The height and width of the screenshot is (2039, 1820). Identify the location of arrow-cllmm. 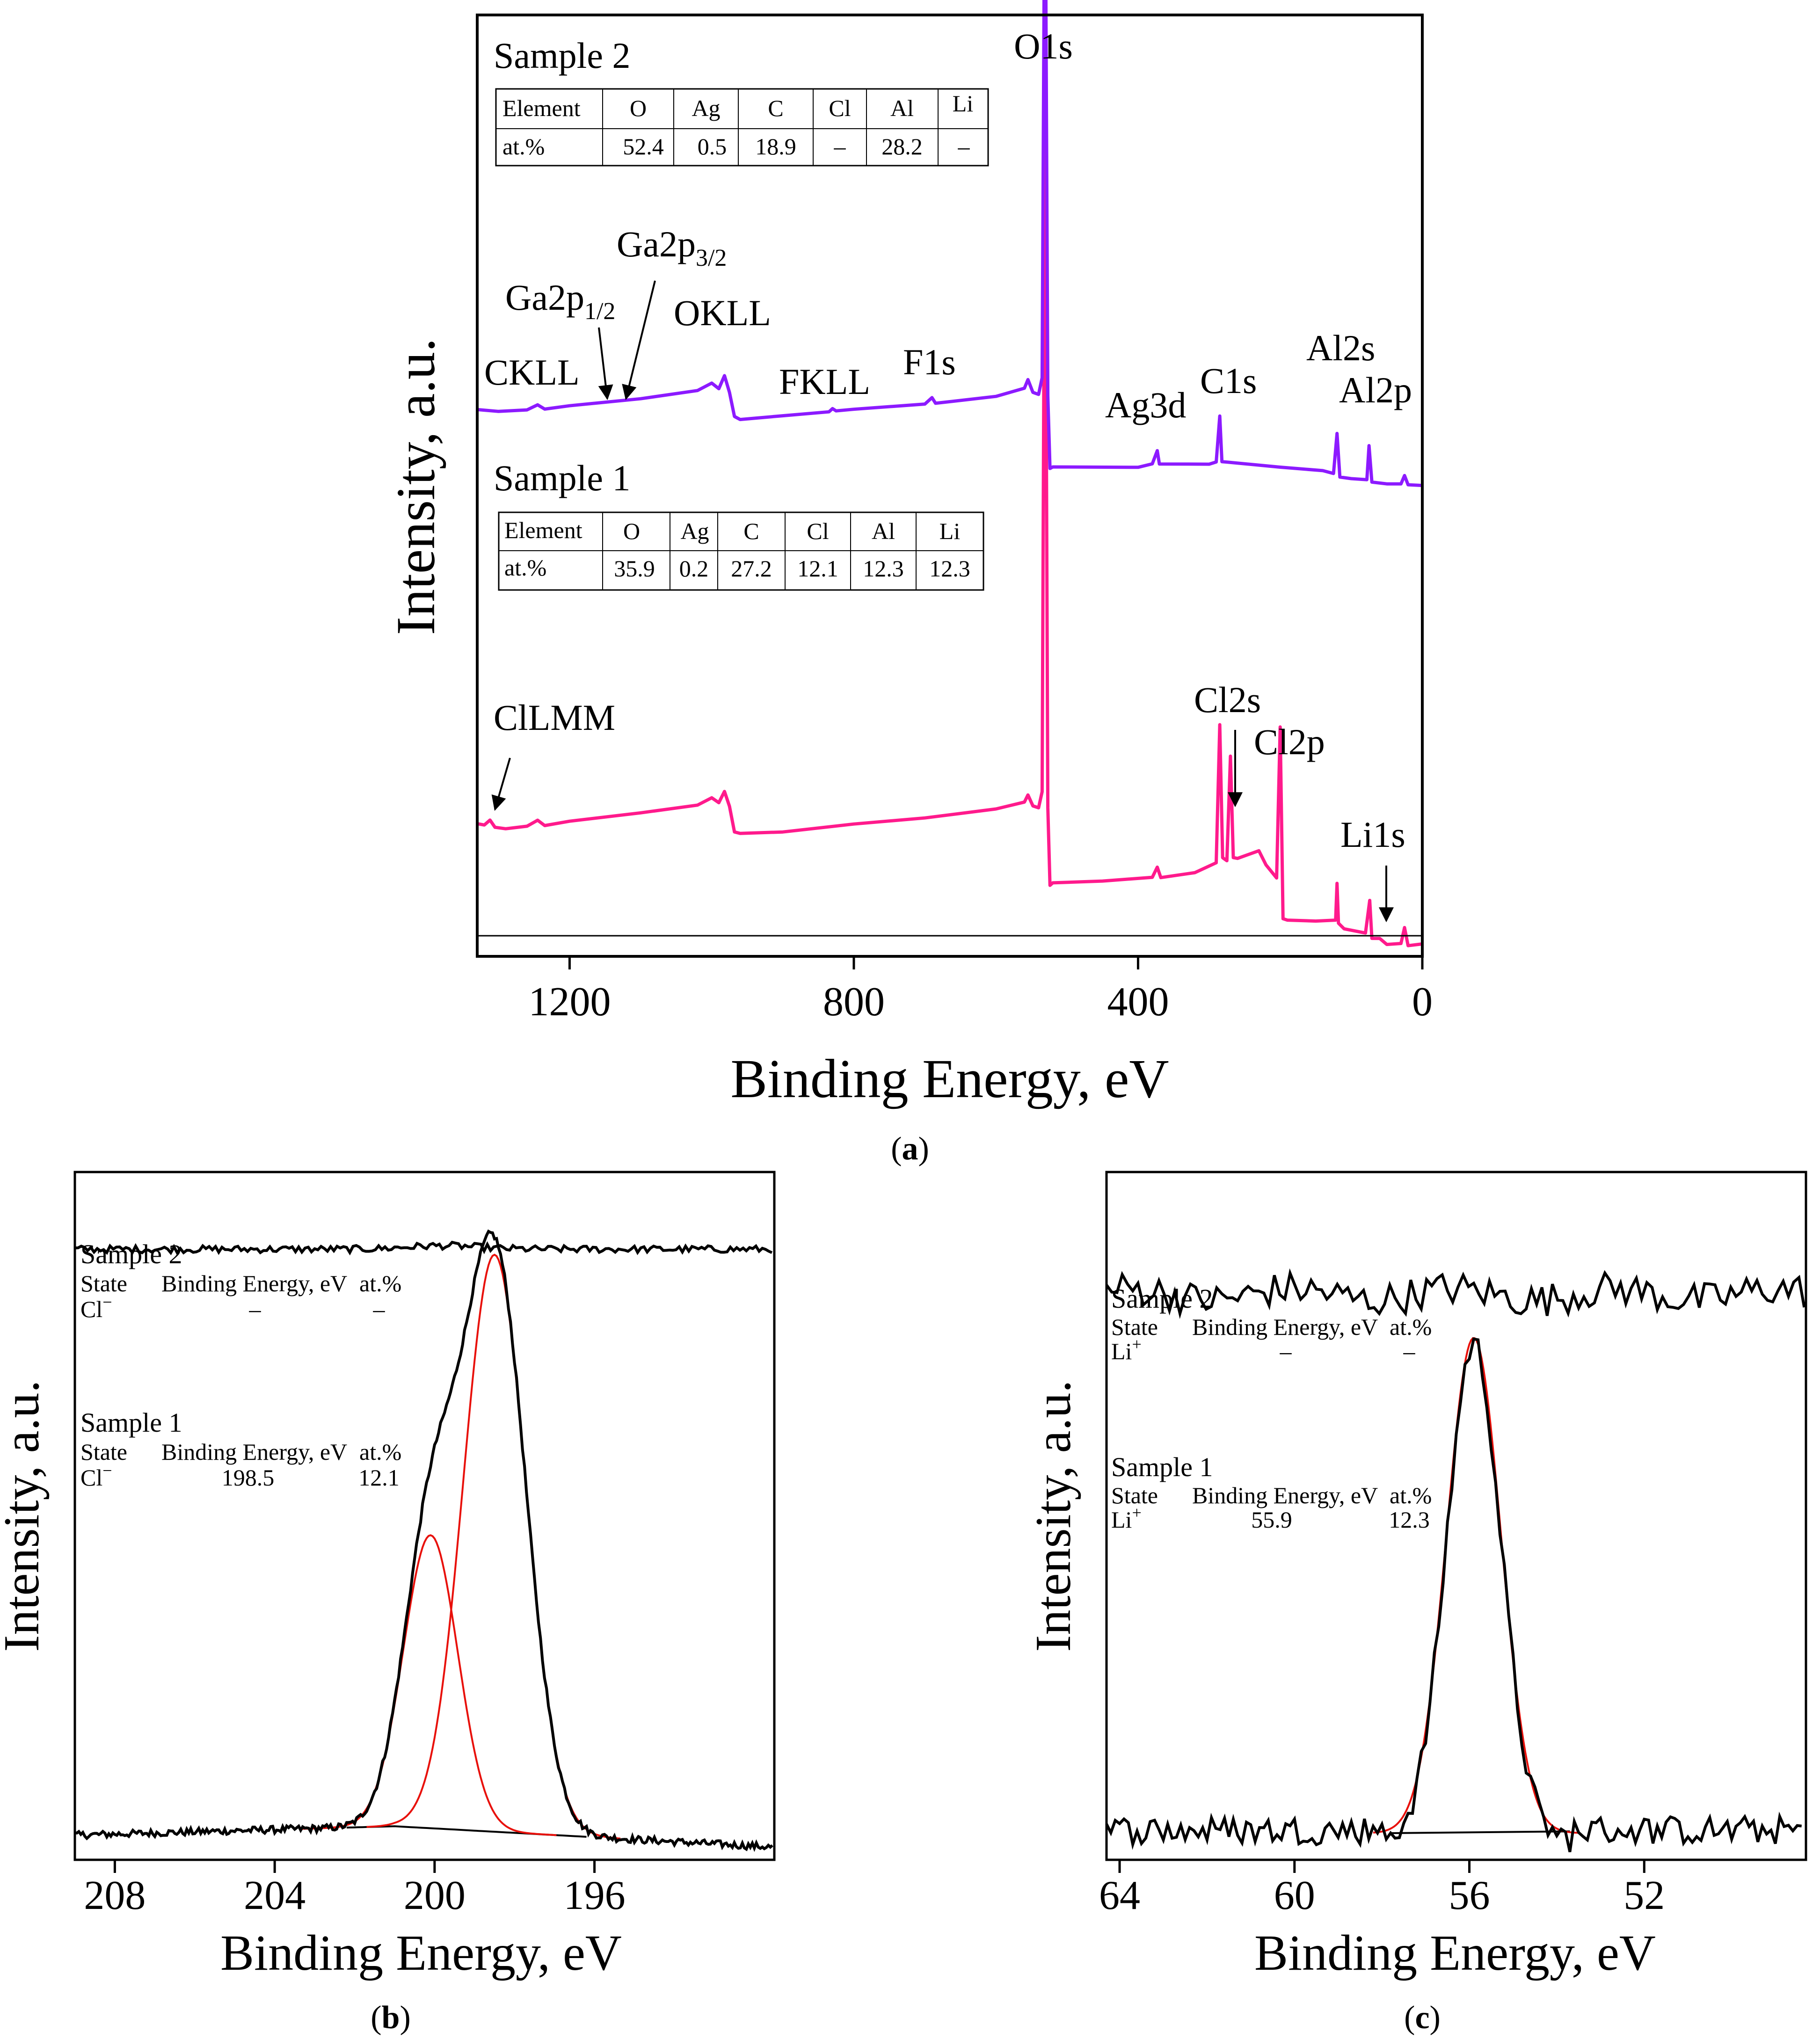
(501, 784).